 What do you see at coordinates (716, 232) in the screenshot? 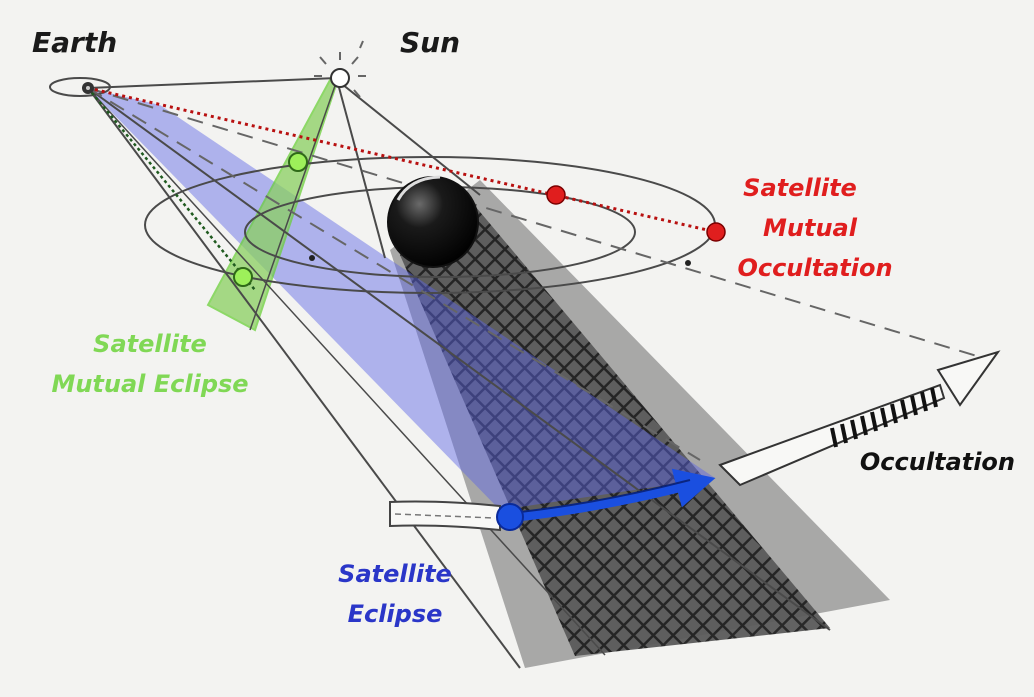
I see `occulted-satellite` at bounding box center [716, 232].